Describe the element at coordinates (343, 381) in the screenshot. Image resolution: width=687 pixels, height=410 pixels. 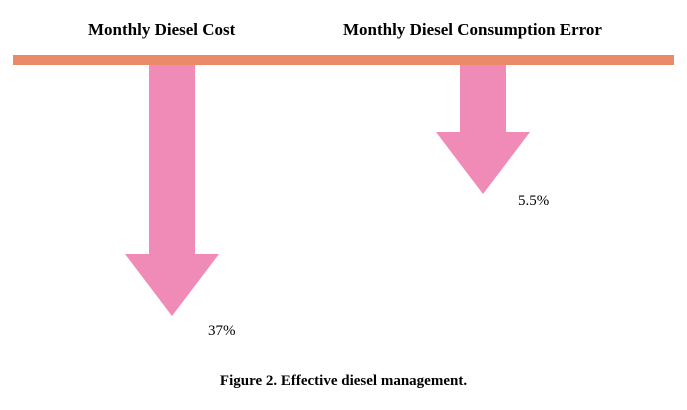
I see `figure-caption: Figure 2. Effective diesel management.` at that location.